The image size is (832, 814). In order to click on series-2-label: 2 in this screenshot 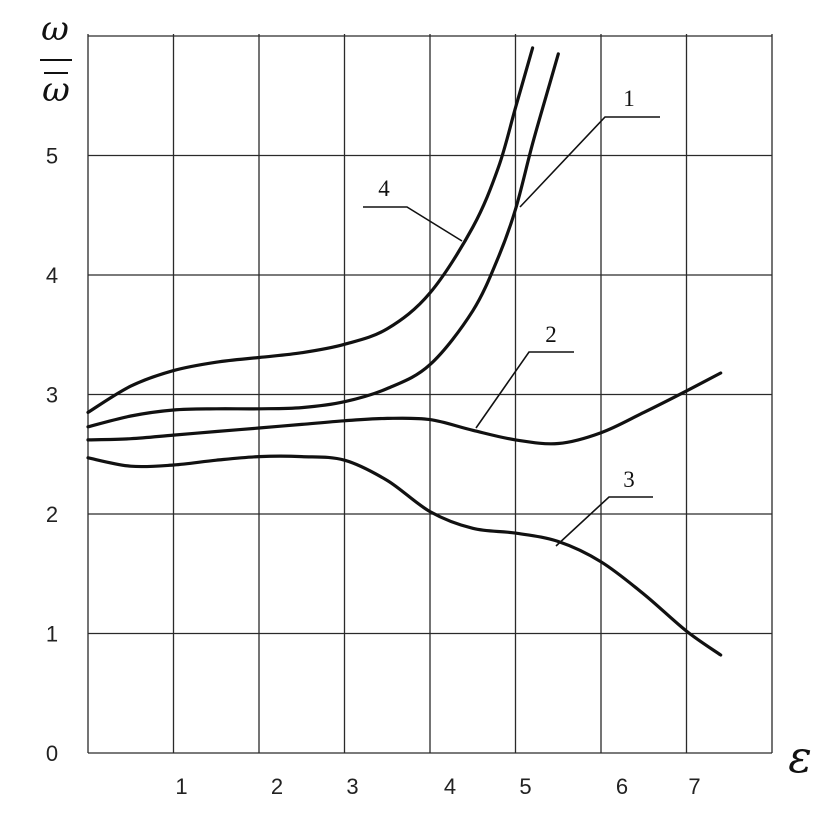, I will do `click(551, 334)`.